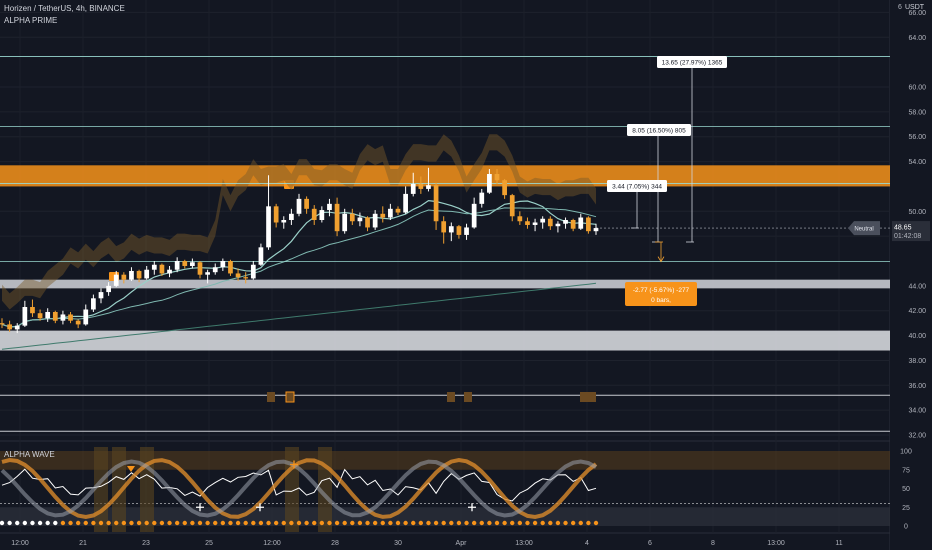  I want to click on signal-box, so click(468, 397).